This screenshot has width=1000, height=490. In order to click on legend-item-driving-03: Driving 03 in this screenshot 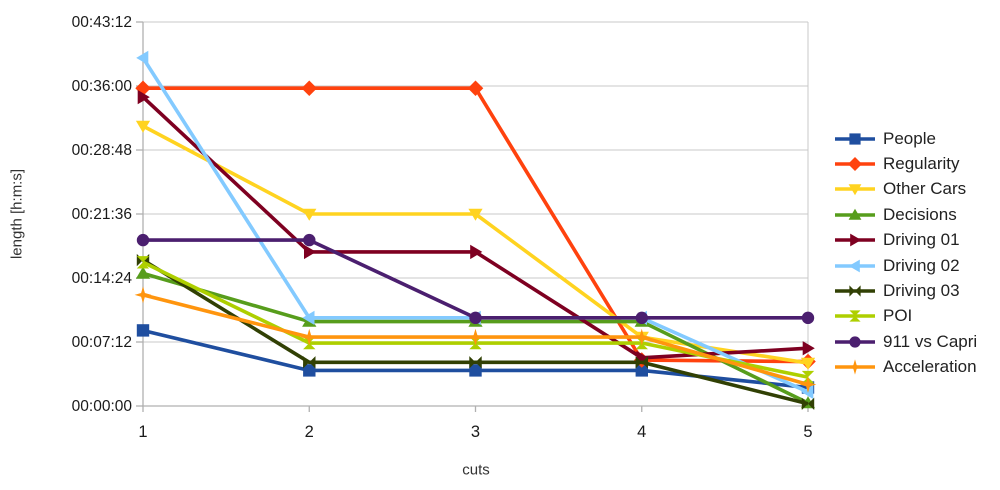, I will do `click(905, 290)`.